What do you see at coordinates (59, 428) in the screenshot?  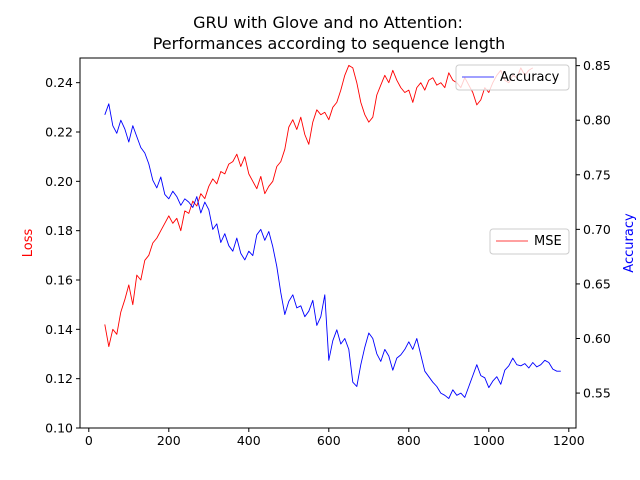 I see `y-left-tick-label: 0.10` at bounding box center [59, 428].